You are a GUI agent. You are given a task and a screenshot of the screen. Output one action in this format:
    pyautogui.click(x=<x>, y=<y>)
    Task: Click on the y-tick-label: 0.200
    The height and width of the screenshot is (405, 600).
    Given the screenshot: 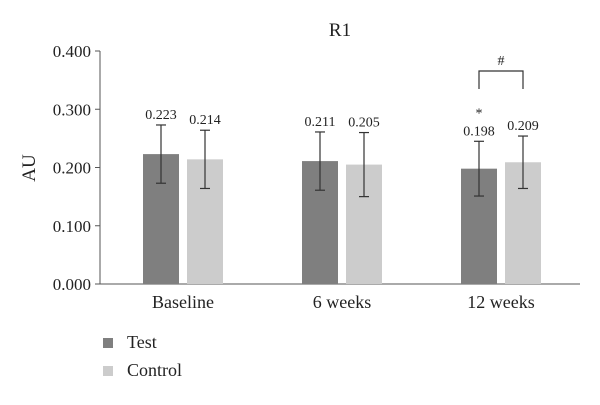 What is the action you would take?
    pyautogui.click(x=72, y=168)
    